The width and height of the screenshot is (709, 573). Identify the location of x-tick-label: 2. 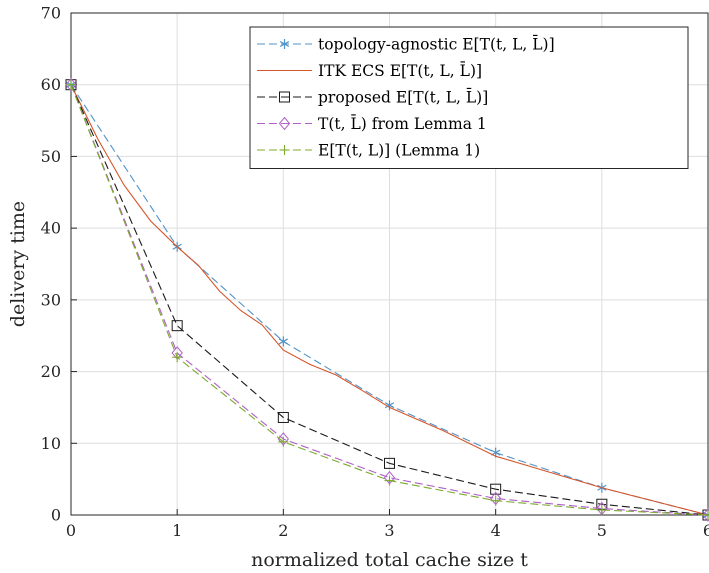
(283, 530).